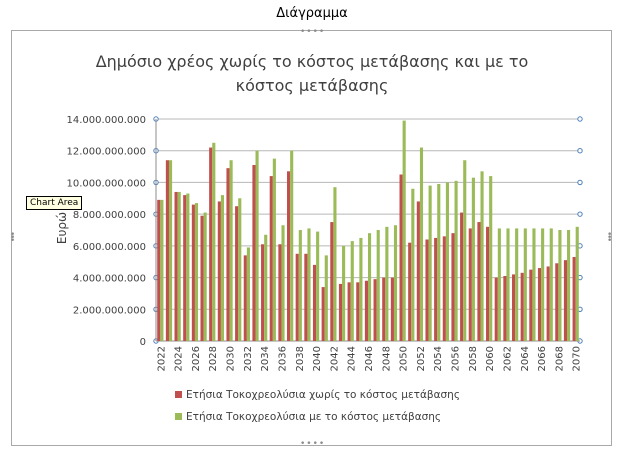 This screenshot has height=455, width=624. Describe the element at coordinates (542, 358) in the screenshot. I see `x-tick-label: 2066` at that location.